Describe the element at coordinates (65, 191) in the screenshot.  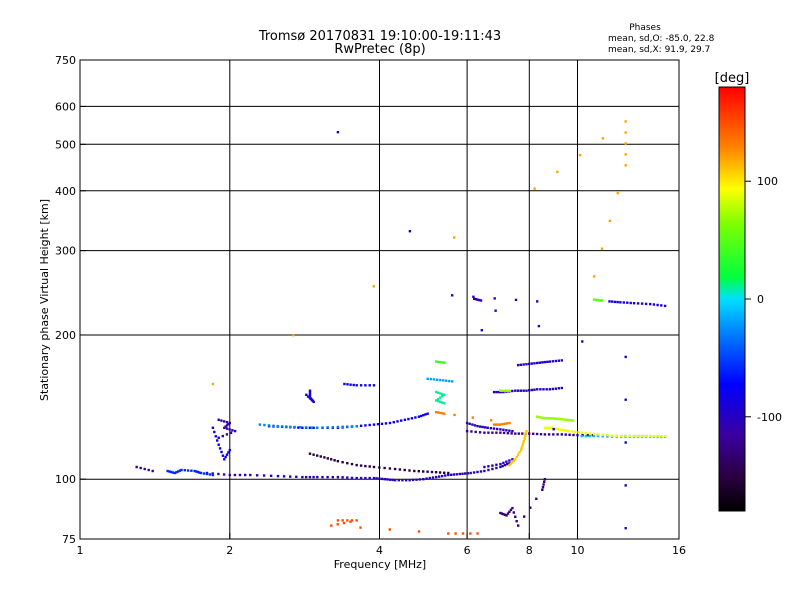
I see `y-tick-label: 400` at that location.